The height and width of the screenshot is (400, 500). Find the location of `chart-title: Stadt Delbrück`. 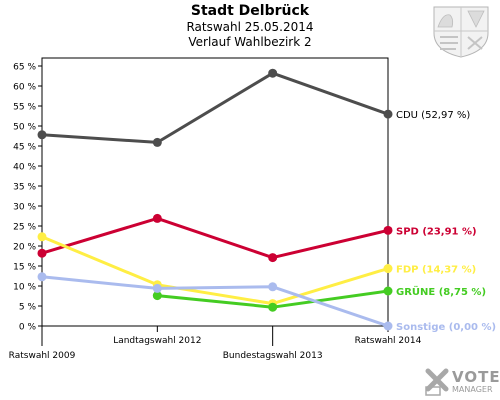

chart-title: Stadt Delbrück is located at coordinates (250, 11).